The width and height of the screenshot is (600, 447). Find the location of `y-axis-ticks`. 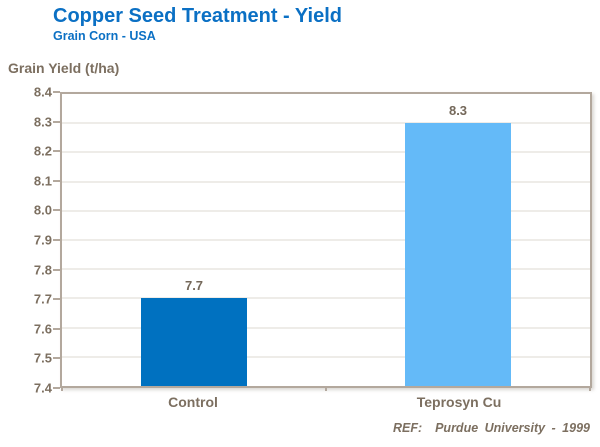

y-axis-ticks is located at coordinates (56, 240).